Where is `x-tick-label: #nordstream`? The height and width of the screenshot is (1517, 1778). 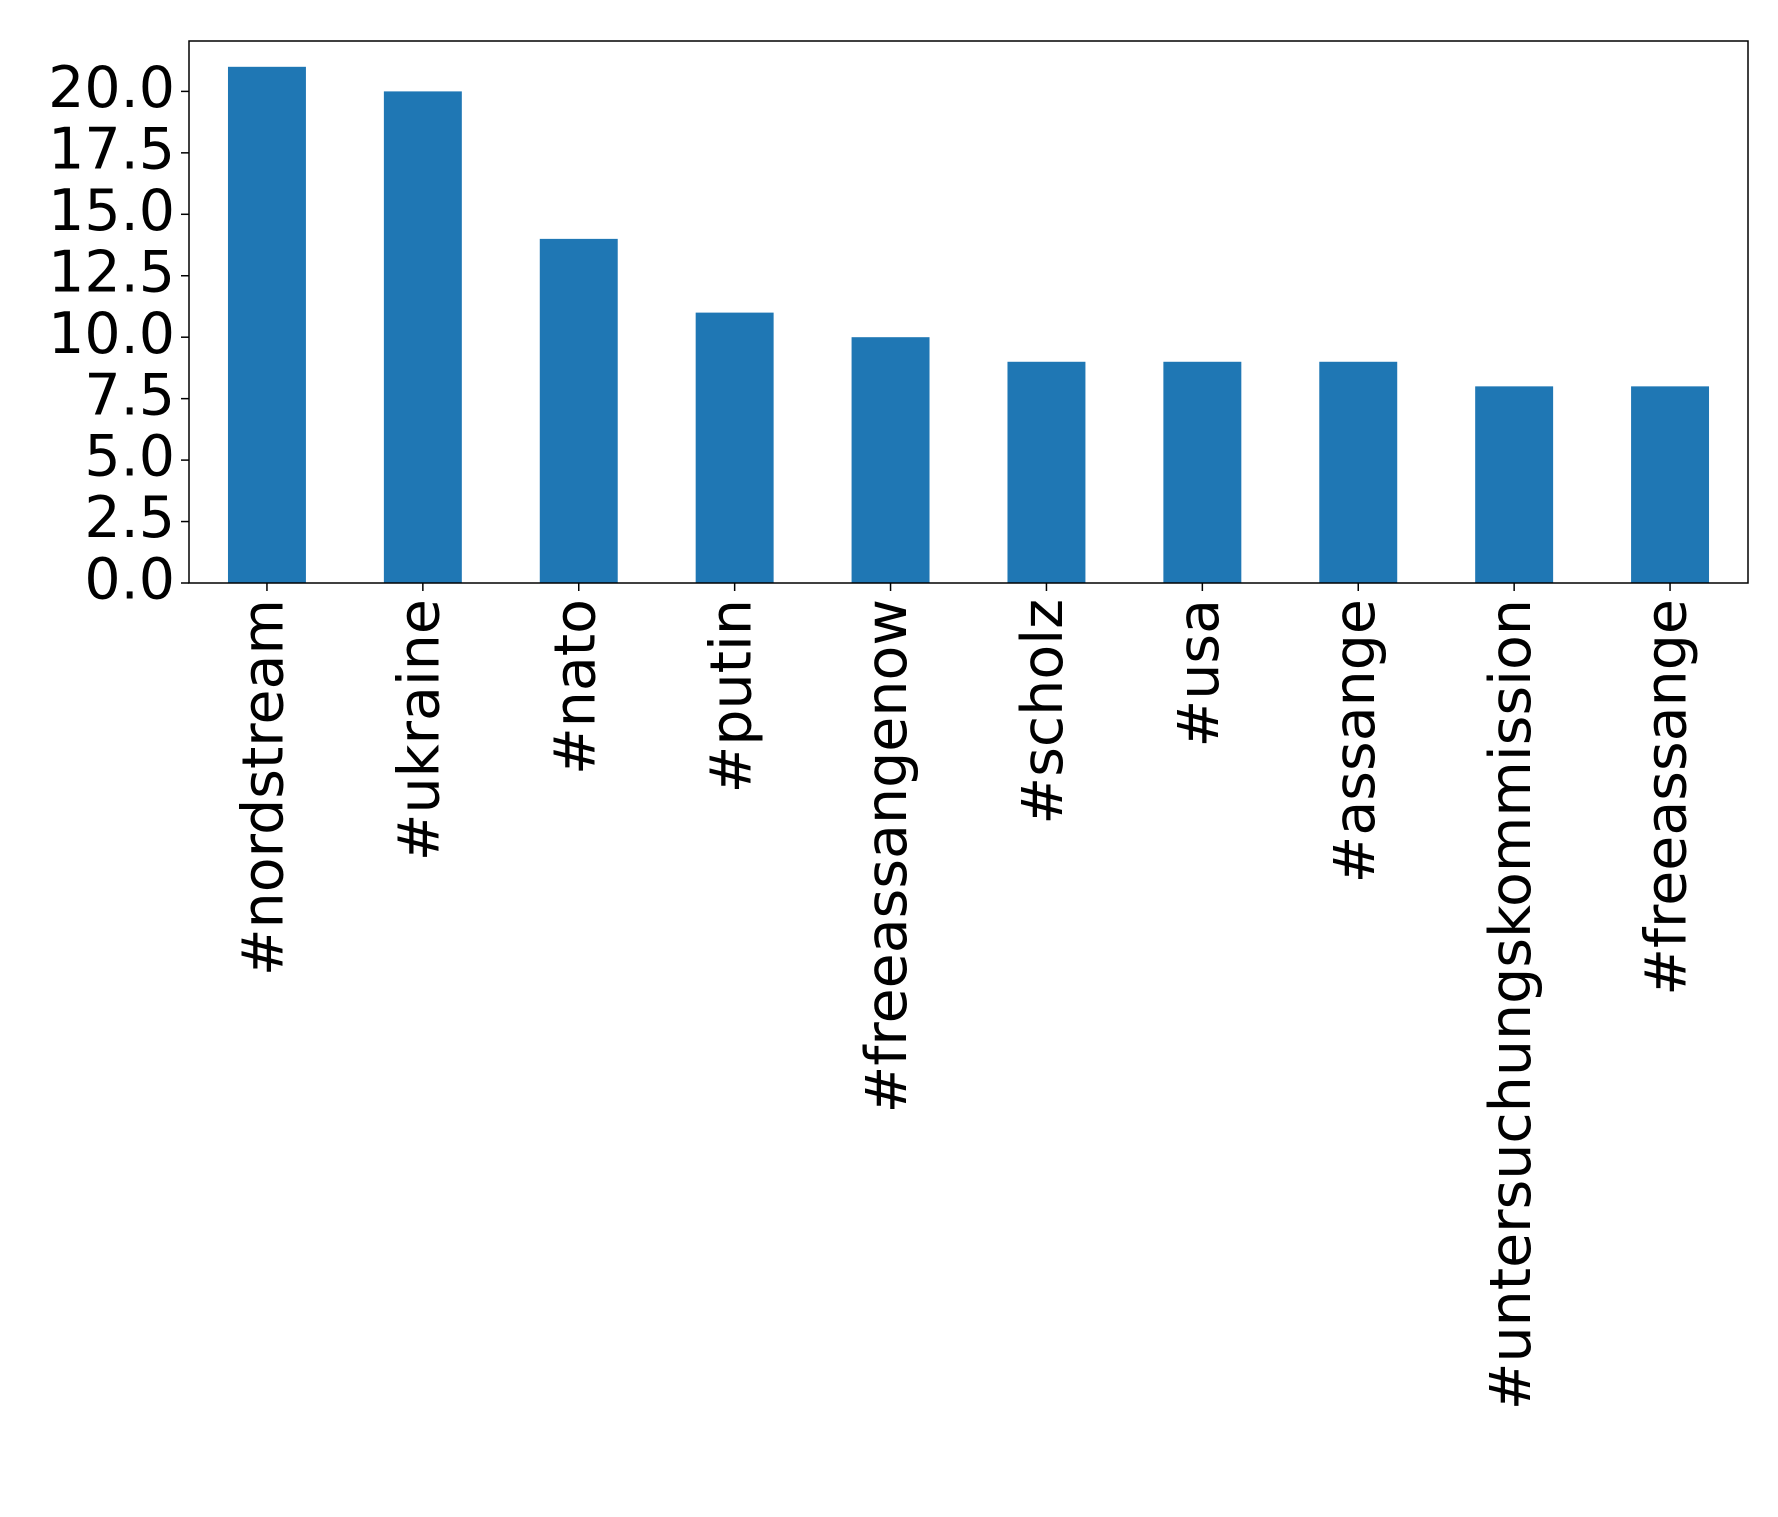 x-tick-label: #nordstream is located at coordinates (264, 787).